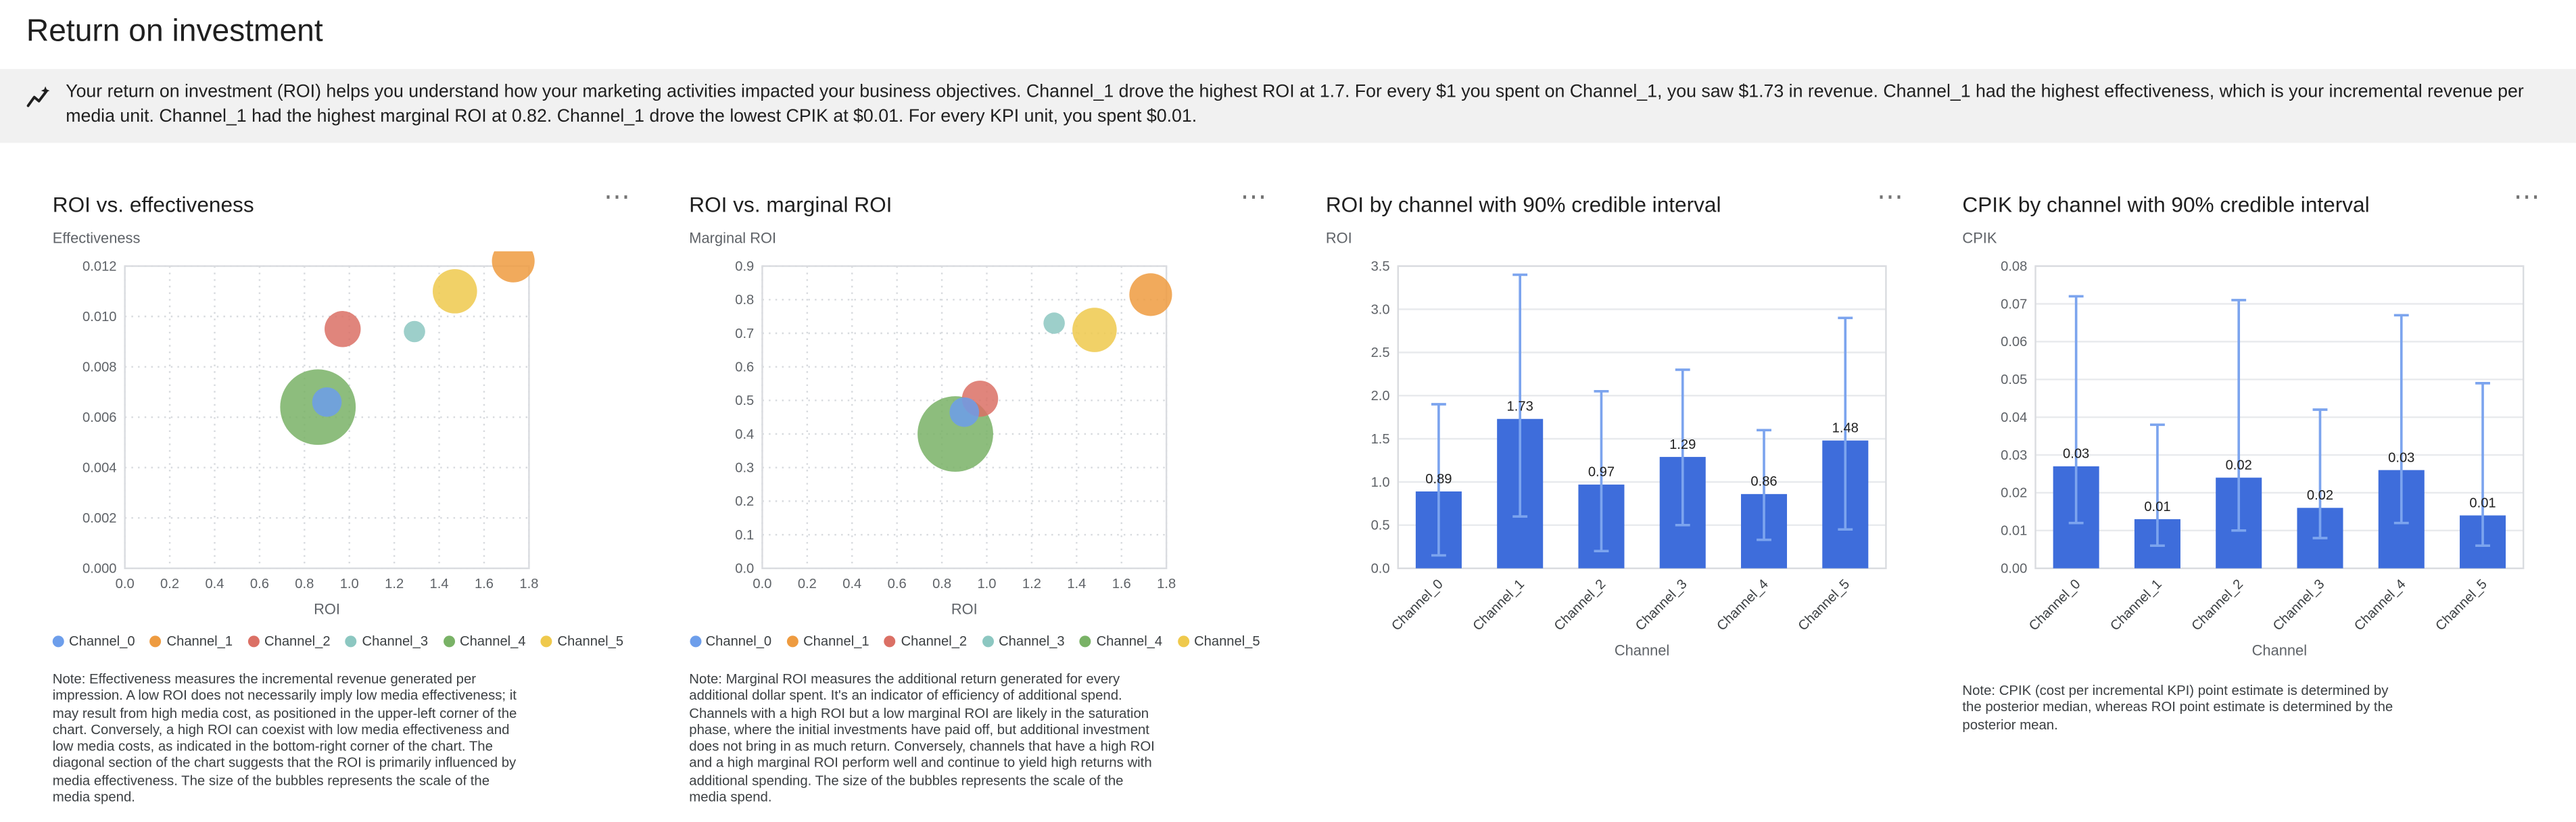 The image size is (2576, 822). What do you see at coordinates (806, 584) in the screenshot?
I see `x-tick-label: 0.2` at bounding box center [806, 584].